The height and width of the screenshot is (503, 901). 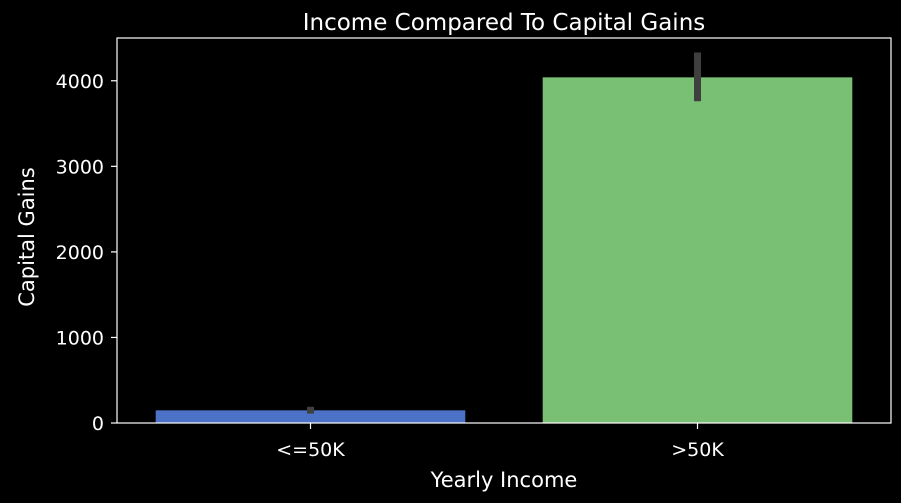 I want to click on y-tick-label-5: 4000, so click(x=80, y=82).